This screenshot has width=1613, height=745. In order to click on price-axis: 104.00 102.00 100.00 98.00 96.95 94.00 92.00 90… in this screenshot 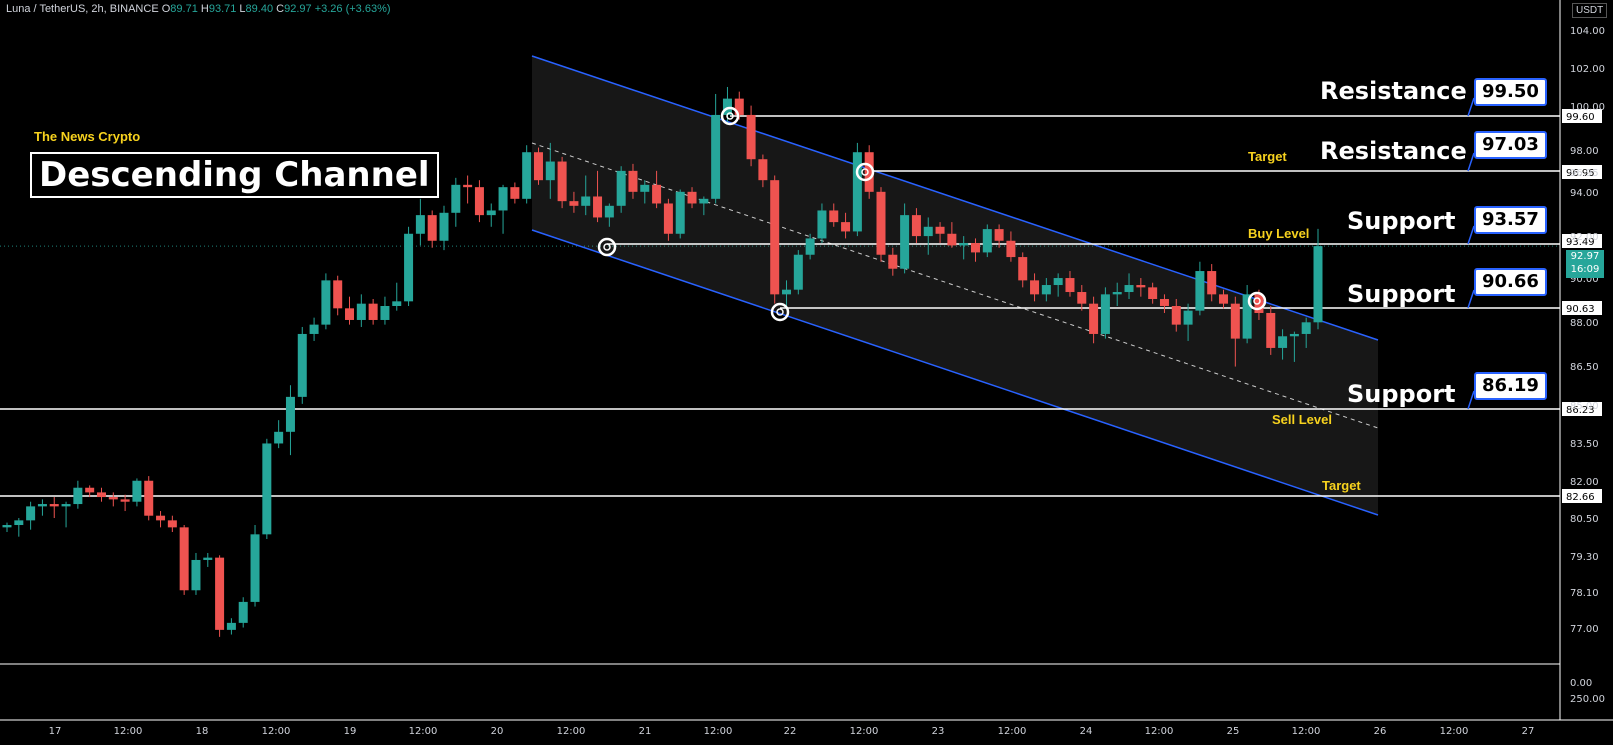, I will do `click(1582, 360)`.